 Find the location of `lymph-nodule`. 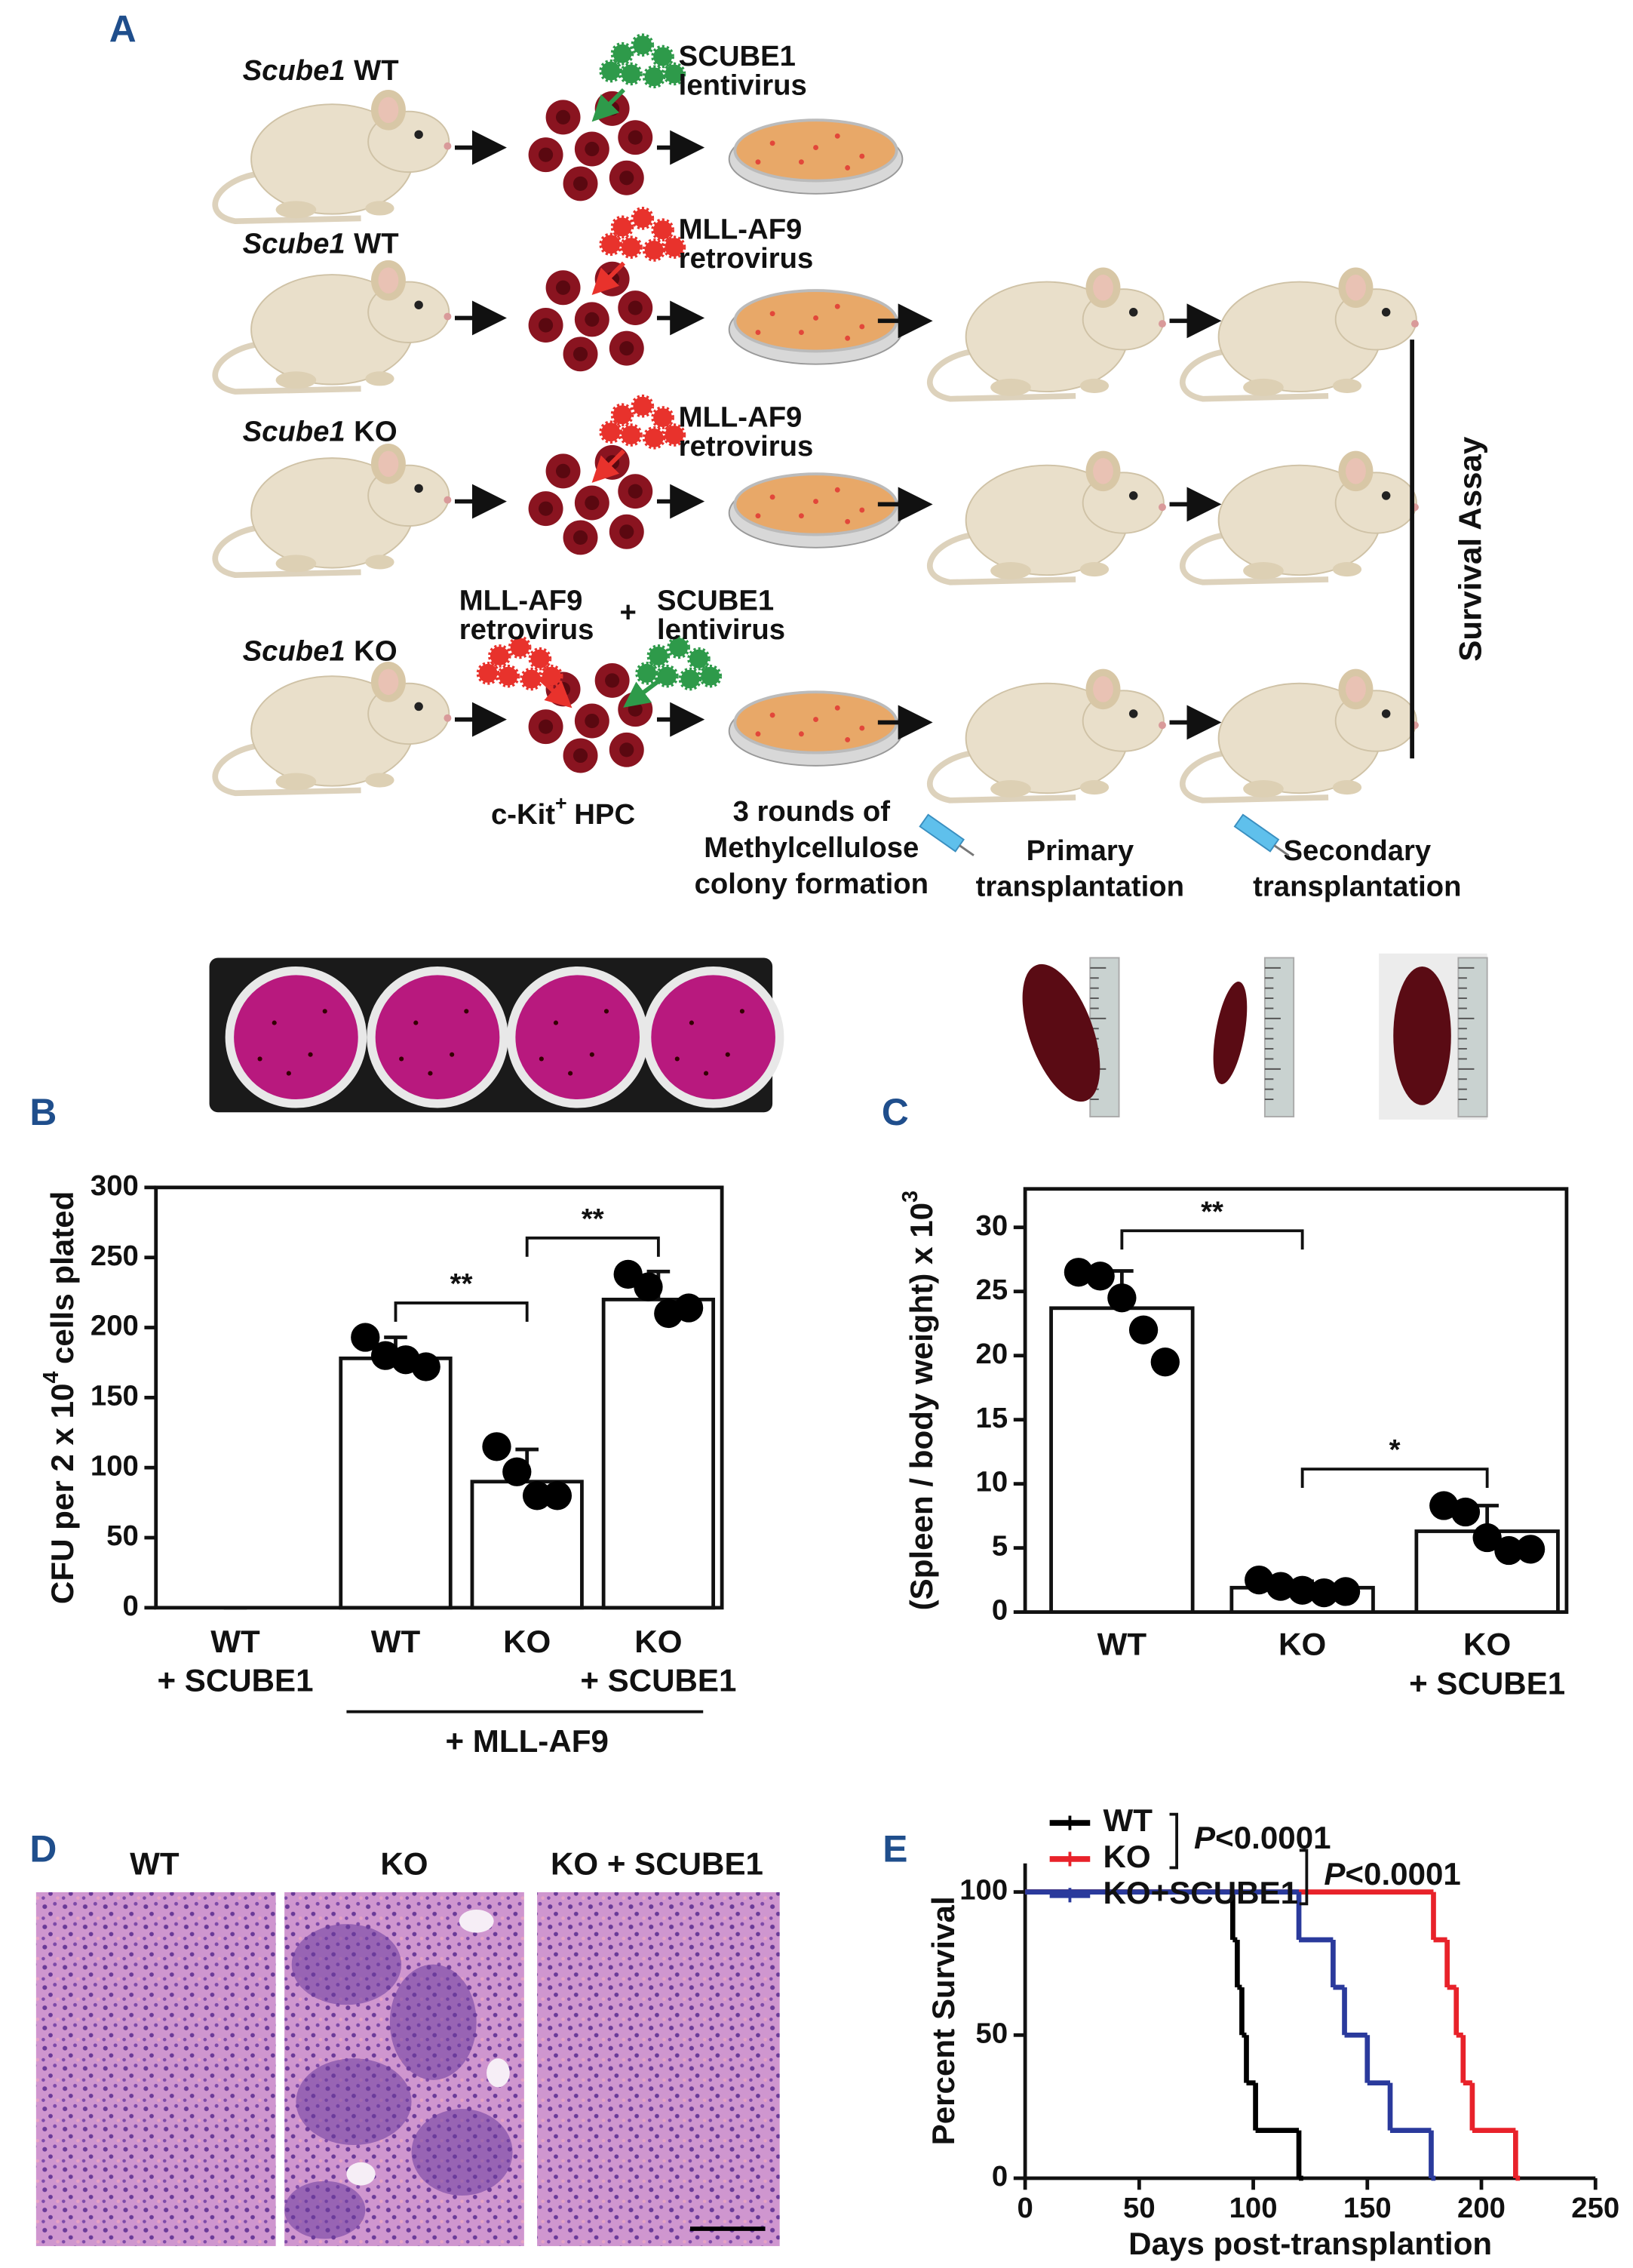

lymph-nodule is located at coordinates (325, 2209).